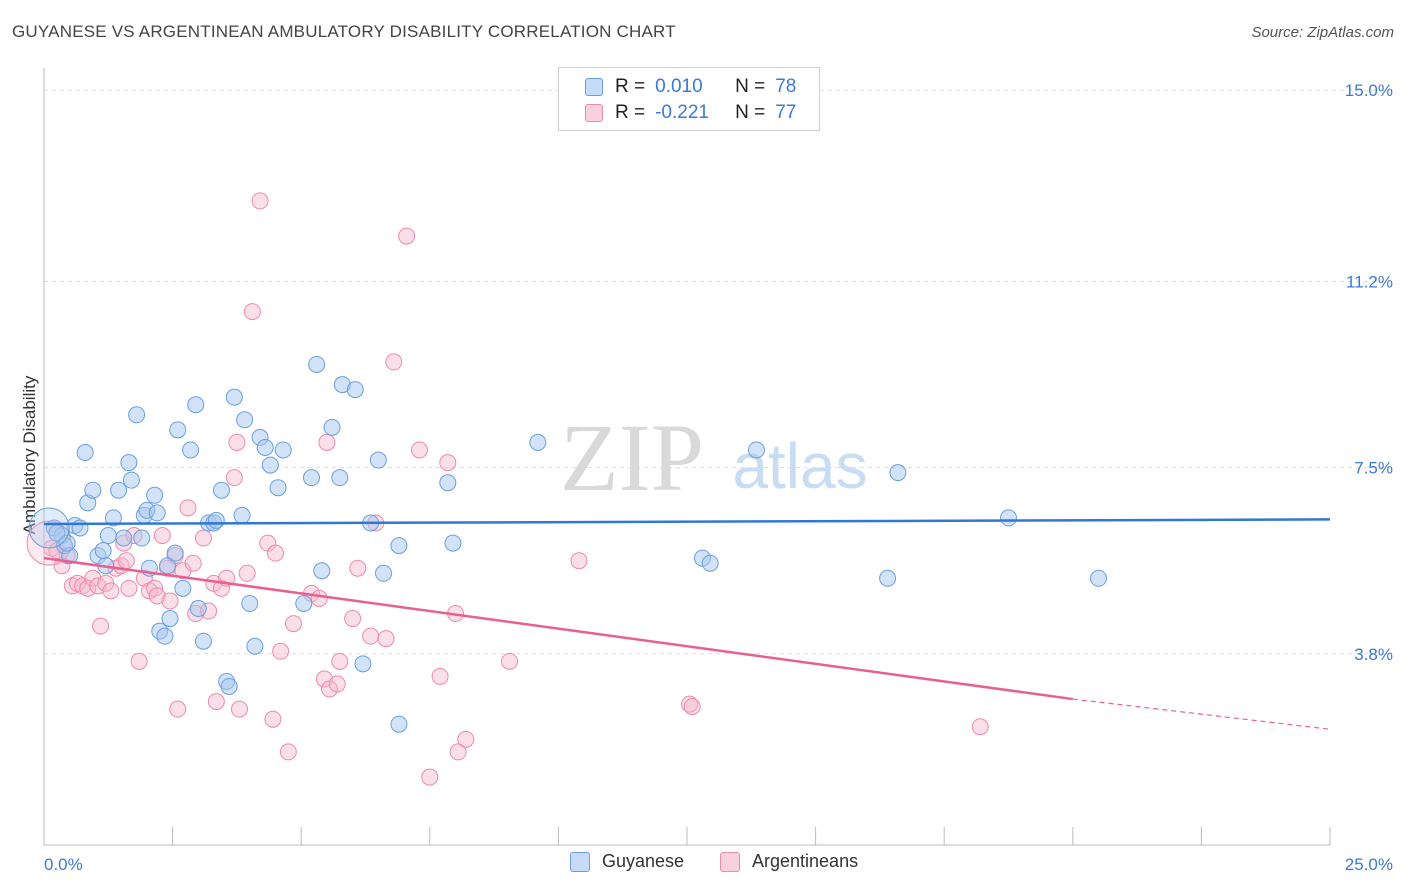  What do you see at coordinates (714, 457) in the screenshot?
I see `zipatlas-watermark: ZIP atlas` at bounding box center [714, 457].